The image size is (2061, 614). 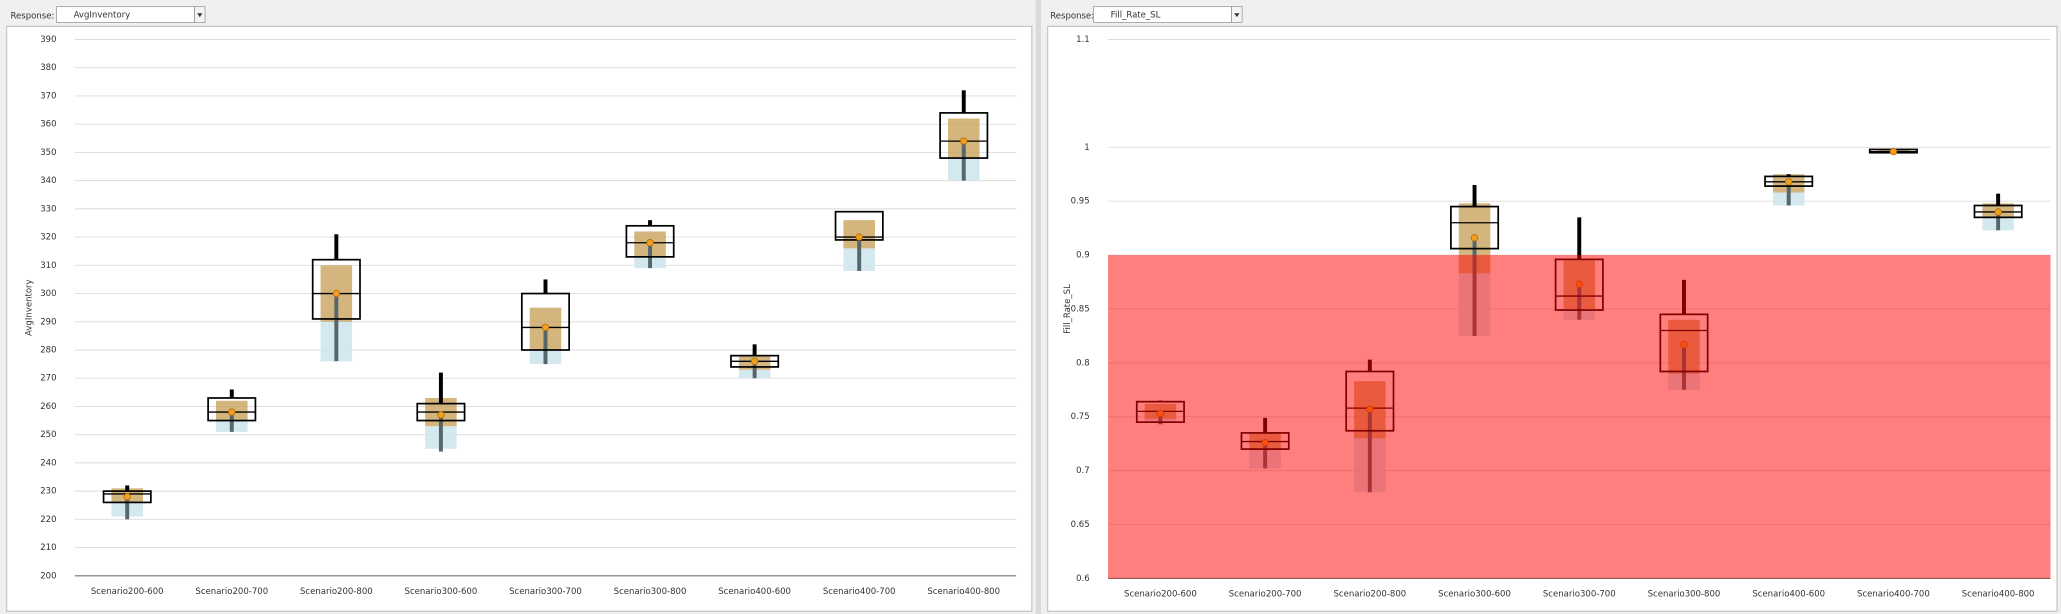 What do you see at coordinates (48, 266) in the screenshot?
I see `y-tick-label: 310` at bounding box center [48, 266].